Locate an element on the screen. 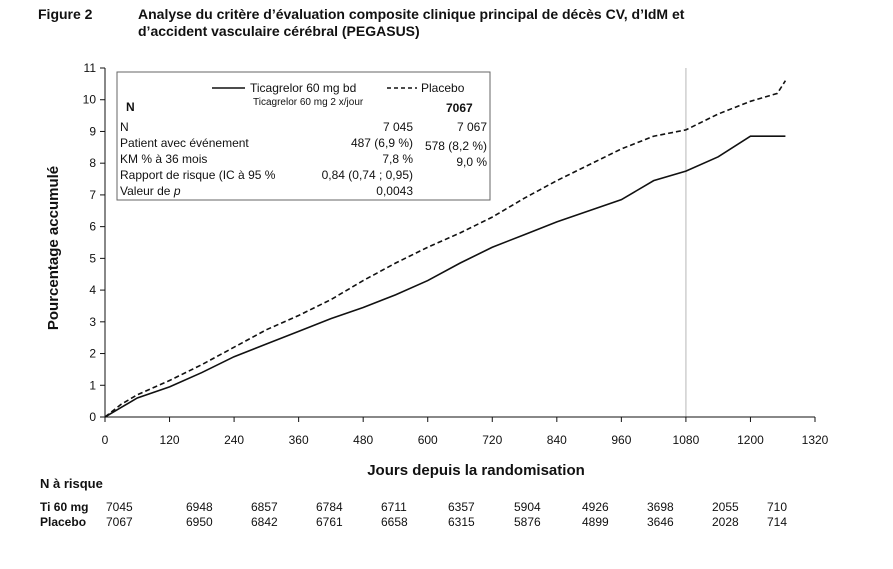 This screenshot has height=569, width=893. x-tick-label: 480 is located at coordinates (363, 440).